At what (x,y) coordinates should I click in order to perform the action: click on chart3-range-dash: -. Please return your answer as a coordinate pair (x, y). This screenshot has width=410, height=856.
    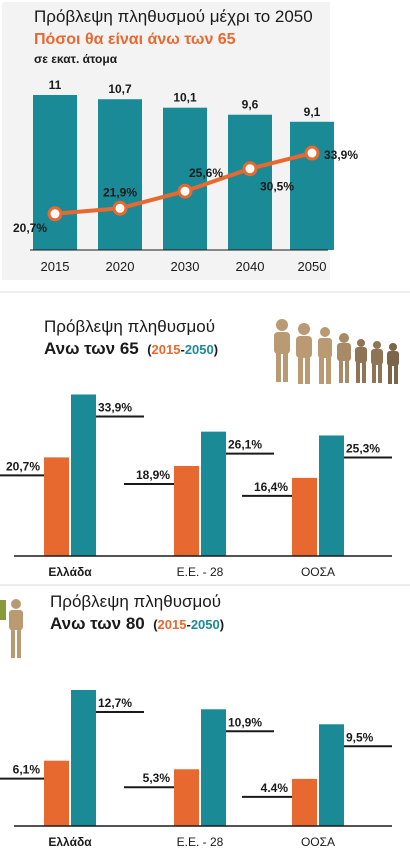
    Looking at the image, I should click on (188, 624).